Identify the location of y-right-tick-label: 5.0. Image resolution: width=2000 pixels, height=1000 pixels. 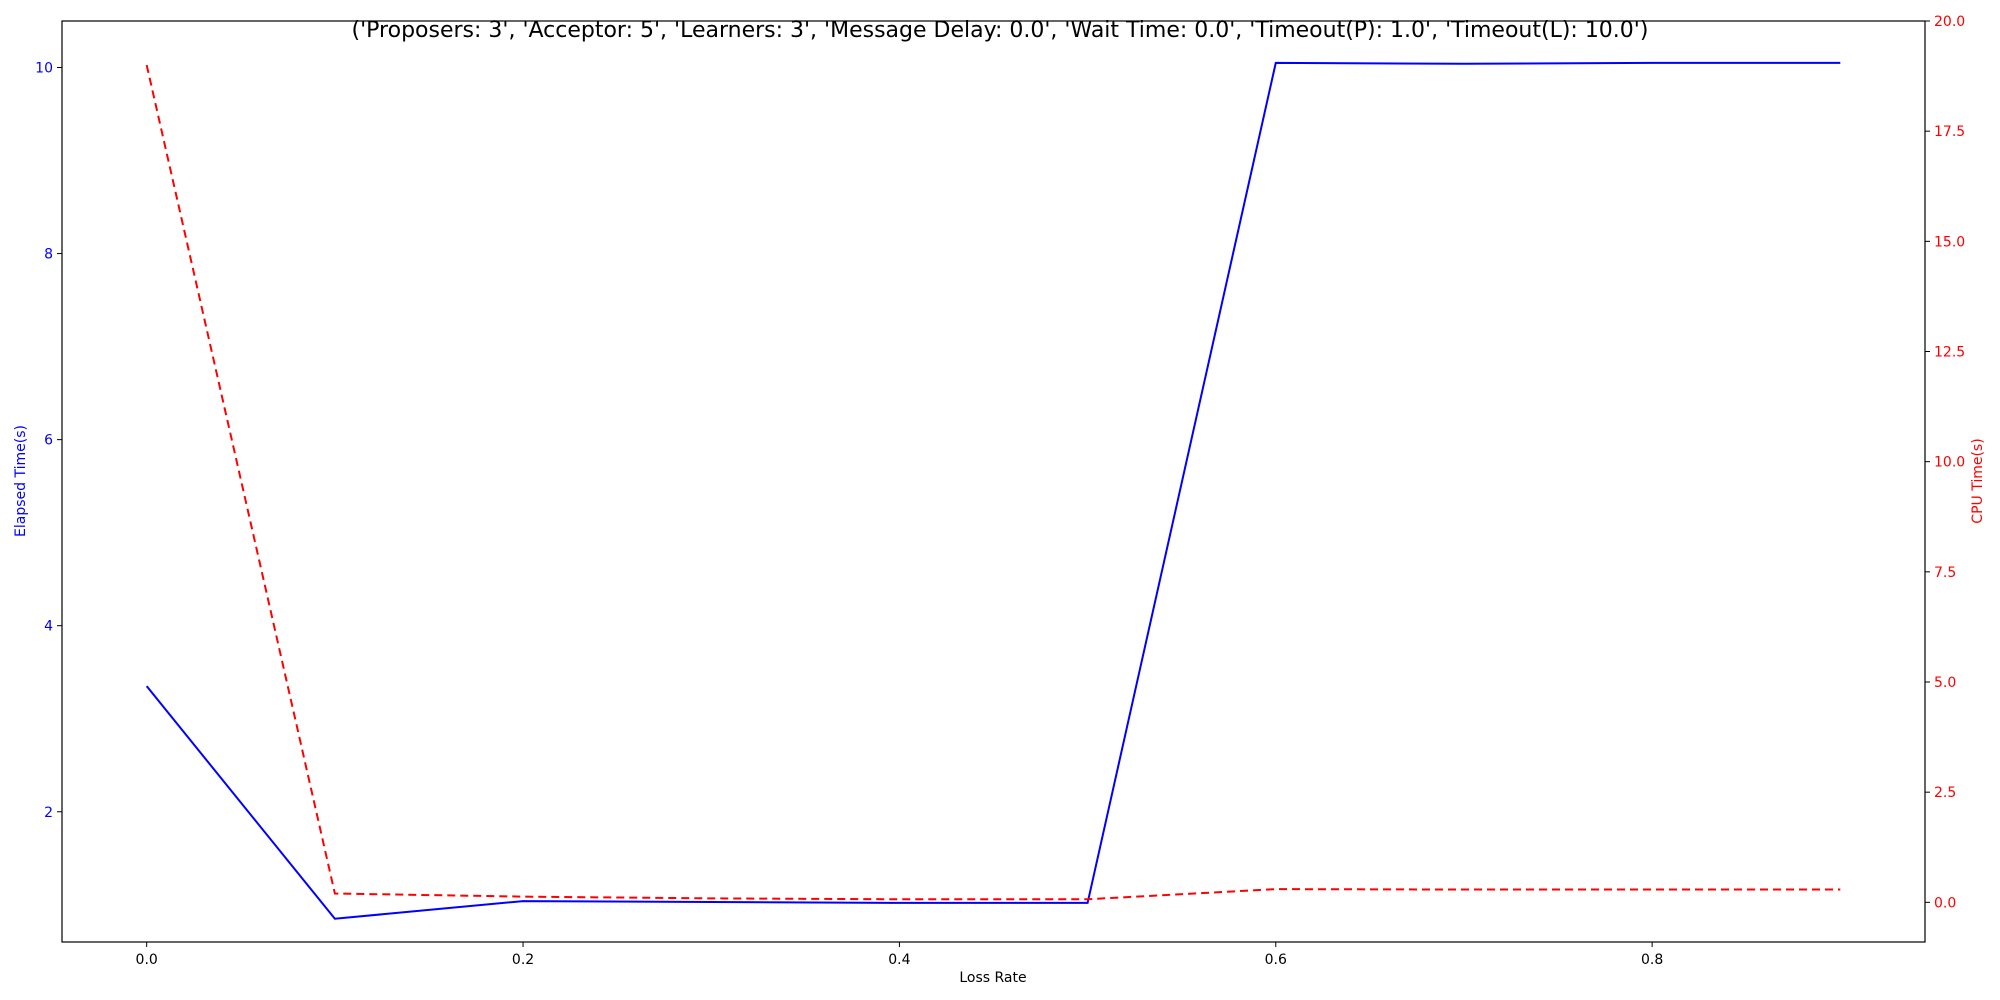
(1945, 683).